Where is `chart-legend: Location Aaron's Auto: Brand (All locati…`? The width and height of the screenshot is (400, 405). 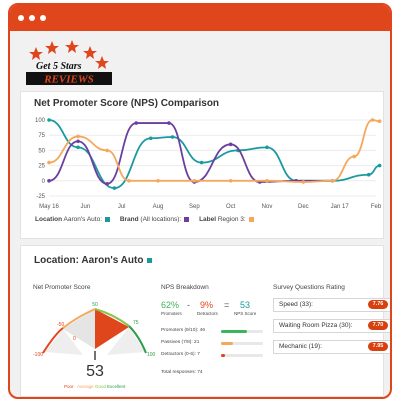 chart-legend: Location Aaron's Auto: Brand (All locati… is located at coordinates (144, 219).